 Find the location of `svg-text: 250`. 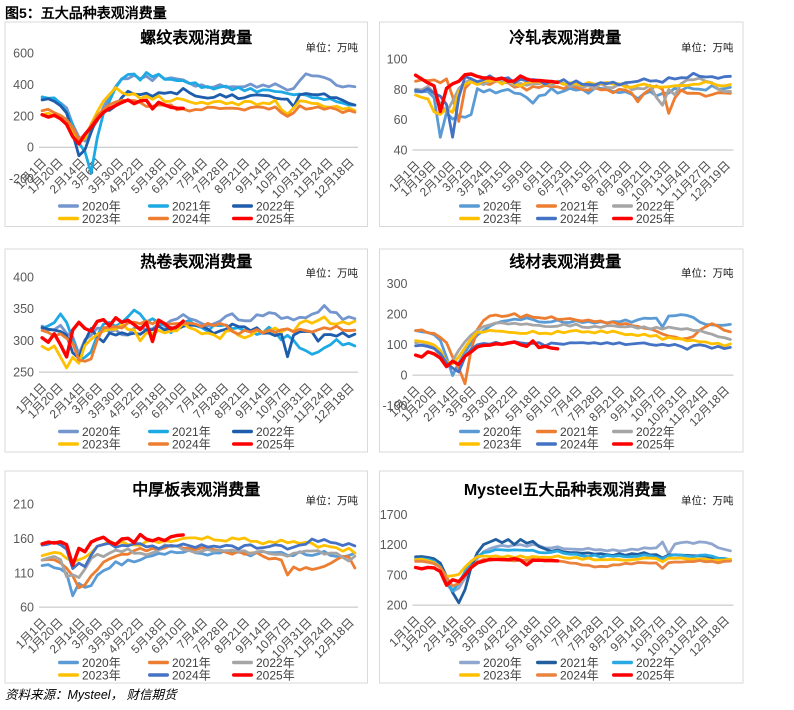

svg-text: 250 is located at coordinates (23, 373).